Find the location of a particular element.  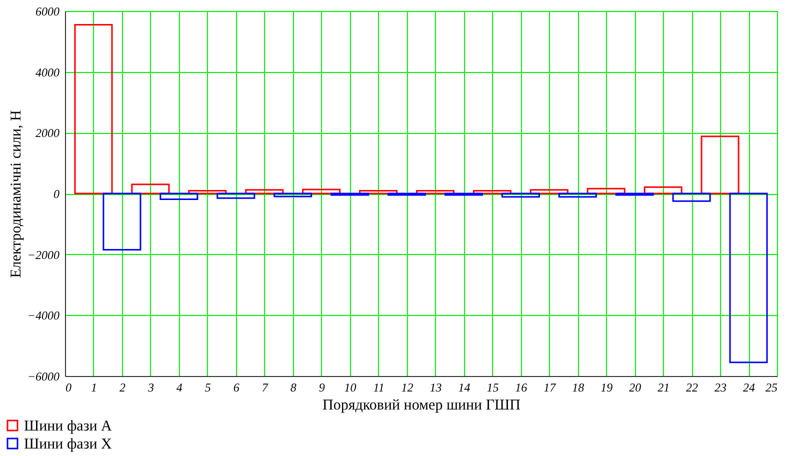

x-tick-label: 13 is located at coordinates (436, 387).